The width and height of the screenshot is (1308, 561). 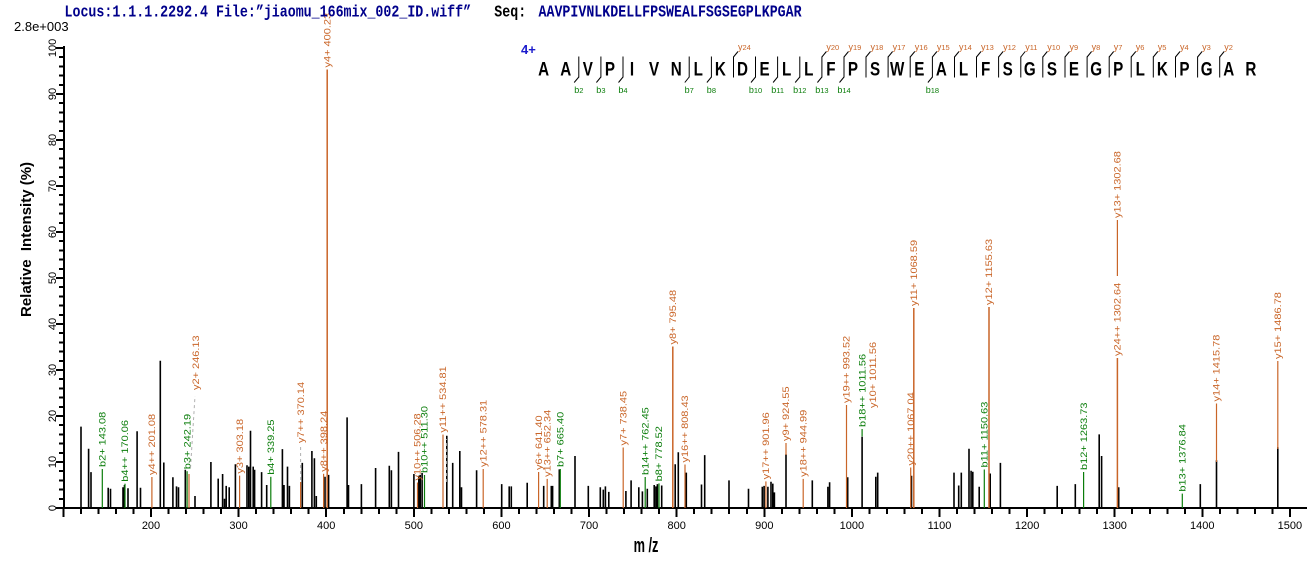 What do you see at coordinates (832, 47) in the screenshot?
I see `svg-text: y20` at bounding box center [832, 47].